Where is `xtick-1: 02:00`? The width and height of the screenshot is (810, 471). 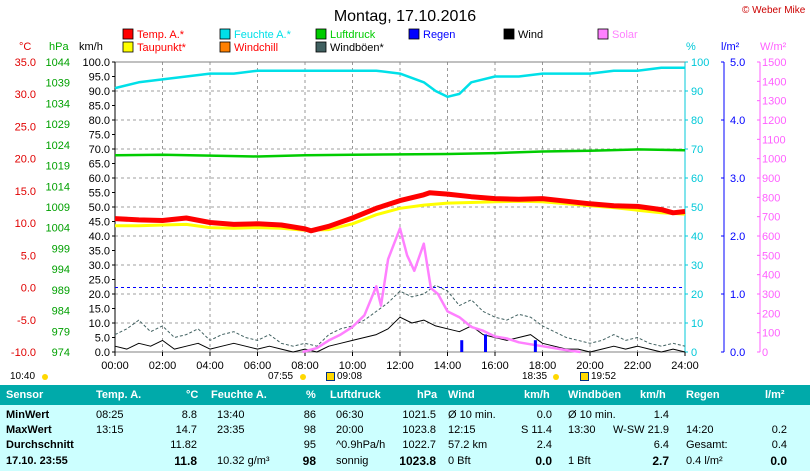
xtick-1: 02:00 is located at coordinates (163, 365).